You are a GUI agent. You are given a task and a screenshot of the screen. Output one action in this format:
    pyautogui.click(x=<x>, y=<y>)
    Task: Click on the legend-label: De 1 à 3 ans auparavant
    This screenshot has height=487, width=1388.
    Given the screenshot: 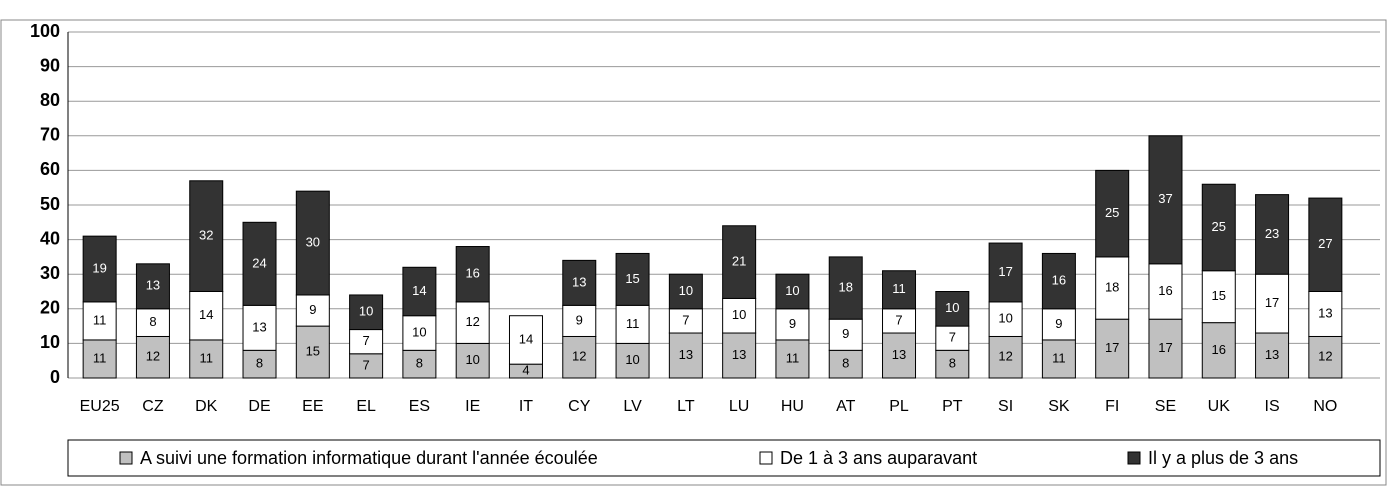 What is the action you would take?
    pyautogui.click(x=878, y=458)
    